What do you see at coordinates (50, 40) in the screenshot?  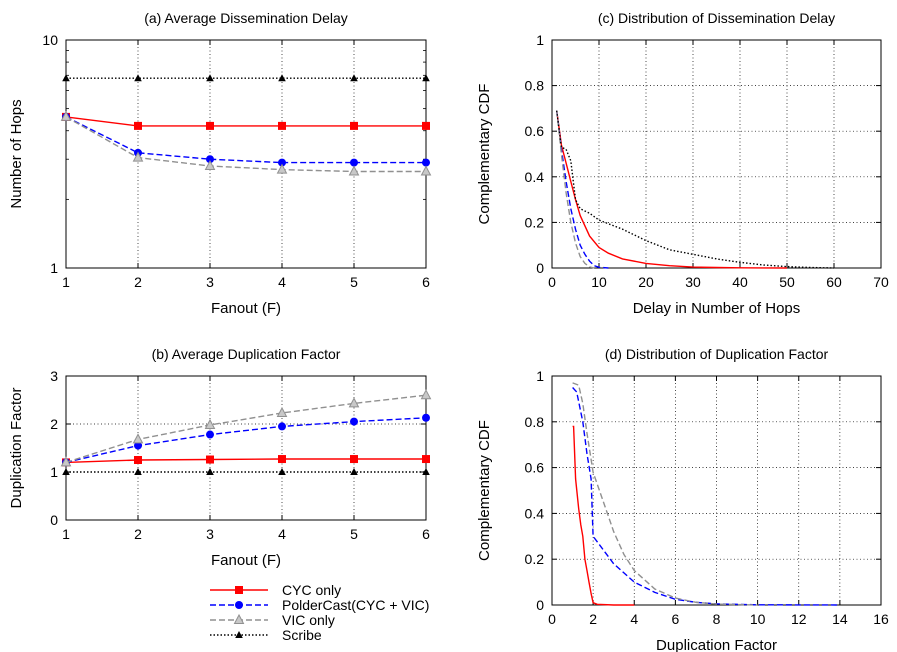 I see `y-tick-label: 10` at bounding box center [50, 40].